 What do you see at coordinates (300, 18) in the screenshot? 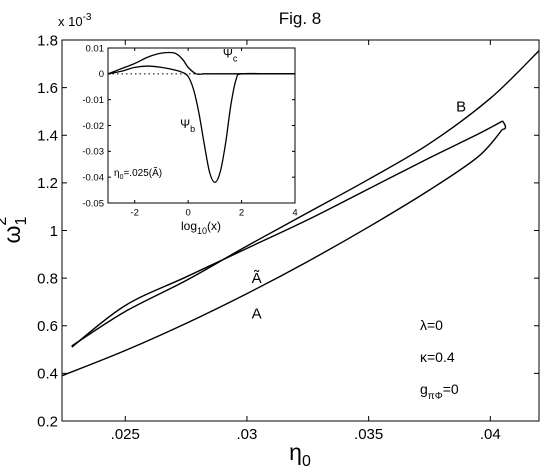
I see `figure-title: Fig. 8` at bounding box center [300, 18].